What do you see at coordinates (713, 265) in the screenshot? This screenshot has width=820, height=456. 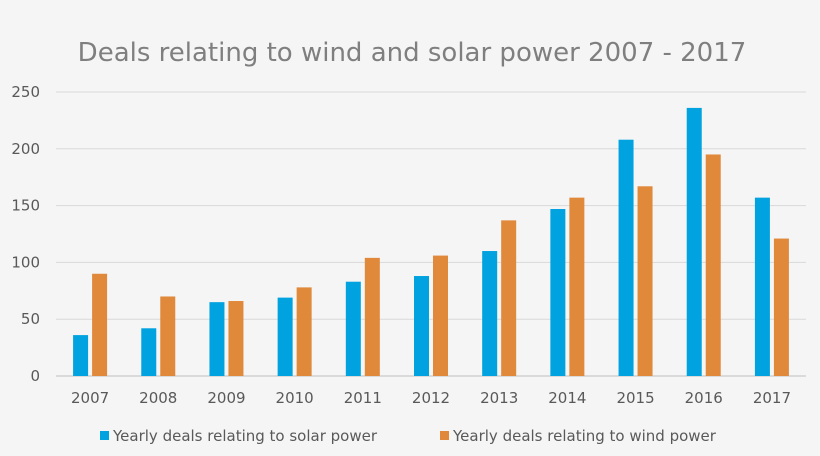 I see `bar-wind-2016` at bounding box center [713, 265].